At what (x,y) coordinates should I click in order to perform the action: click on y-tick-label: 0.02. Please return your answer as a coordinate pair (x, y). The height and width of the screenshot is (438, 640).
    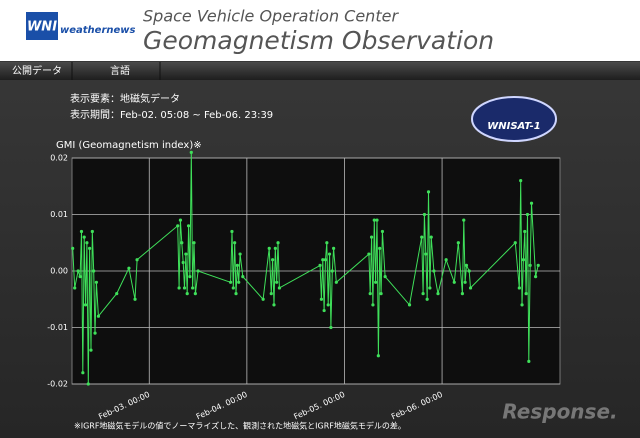
    Looking at the image, I should click on (59, 158).